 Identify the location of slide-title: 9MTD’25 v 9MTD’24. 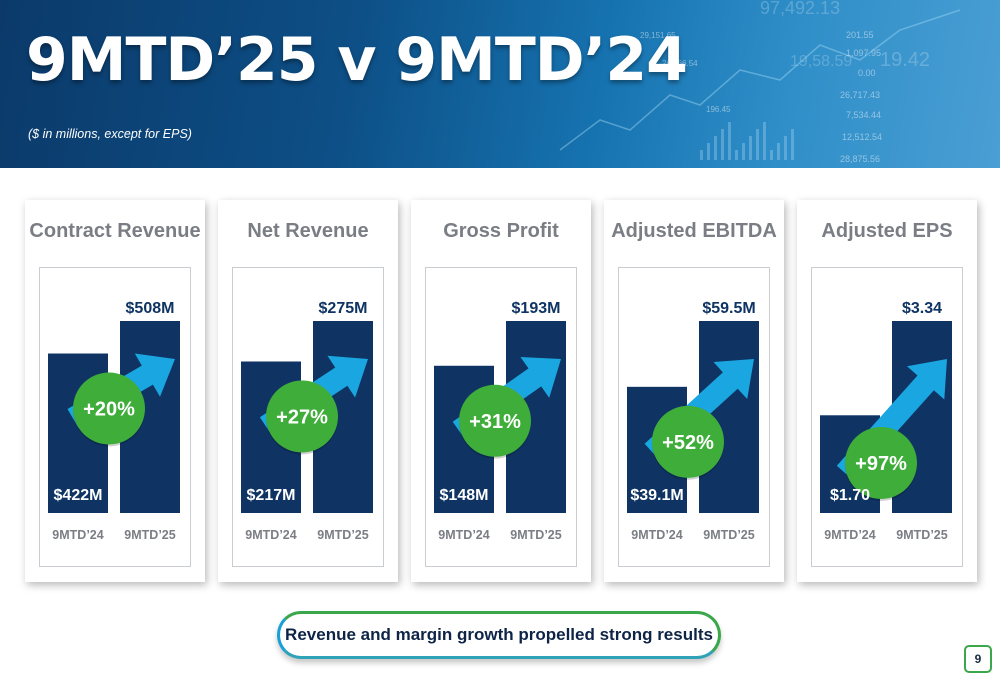
(357, 60).